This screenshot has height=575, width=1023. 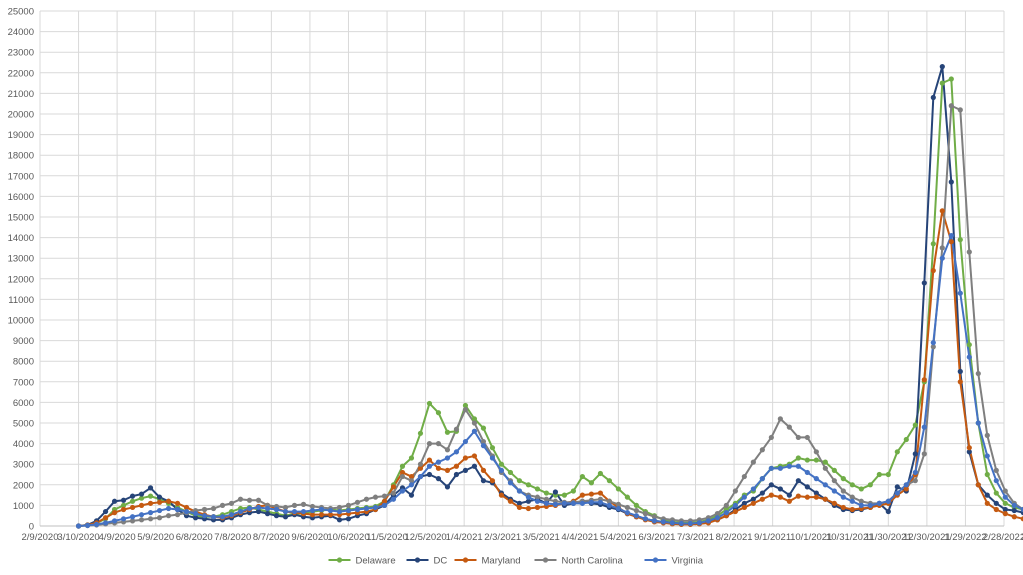 I want to click on y-tick-label: 6000, so click(x=23, y=403).